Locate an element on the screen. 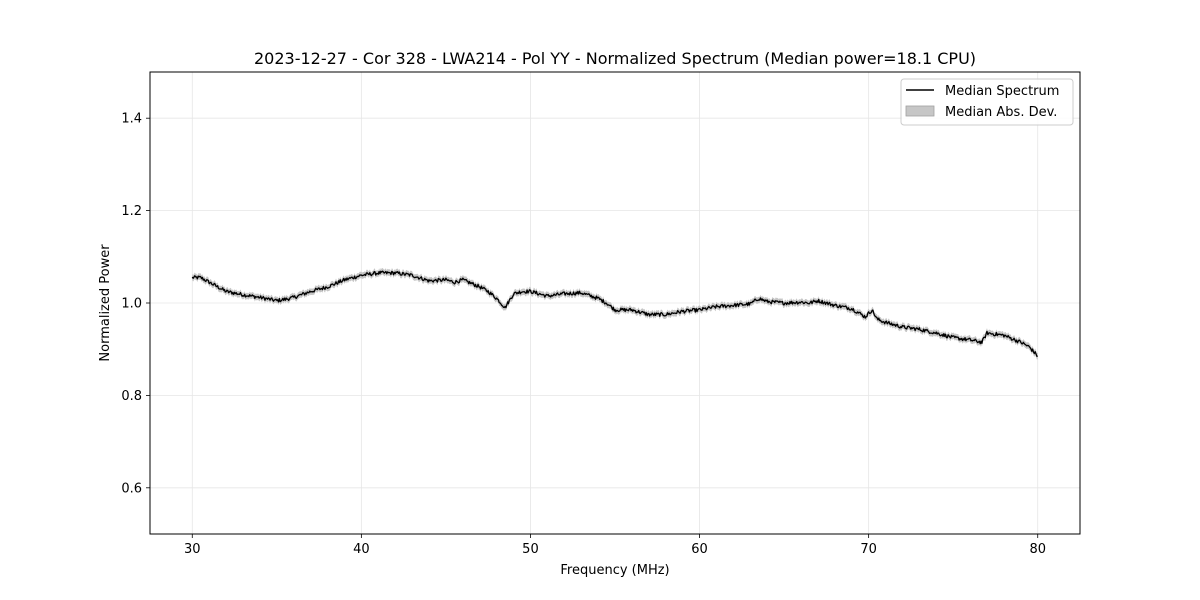 The height and width of the screenshot is (600, 1200). legend-box is located at coordinates (987, 102).